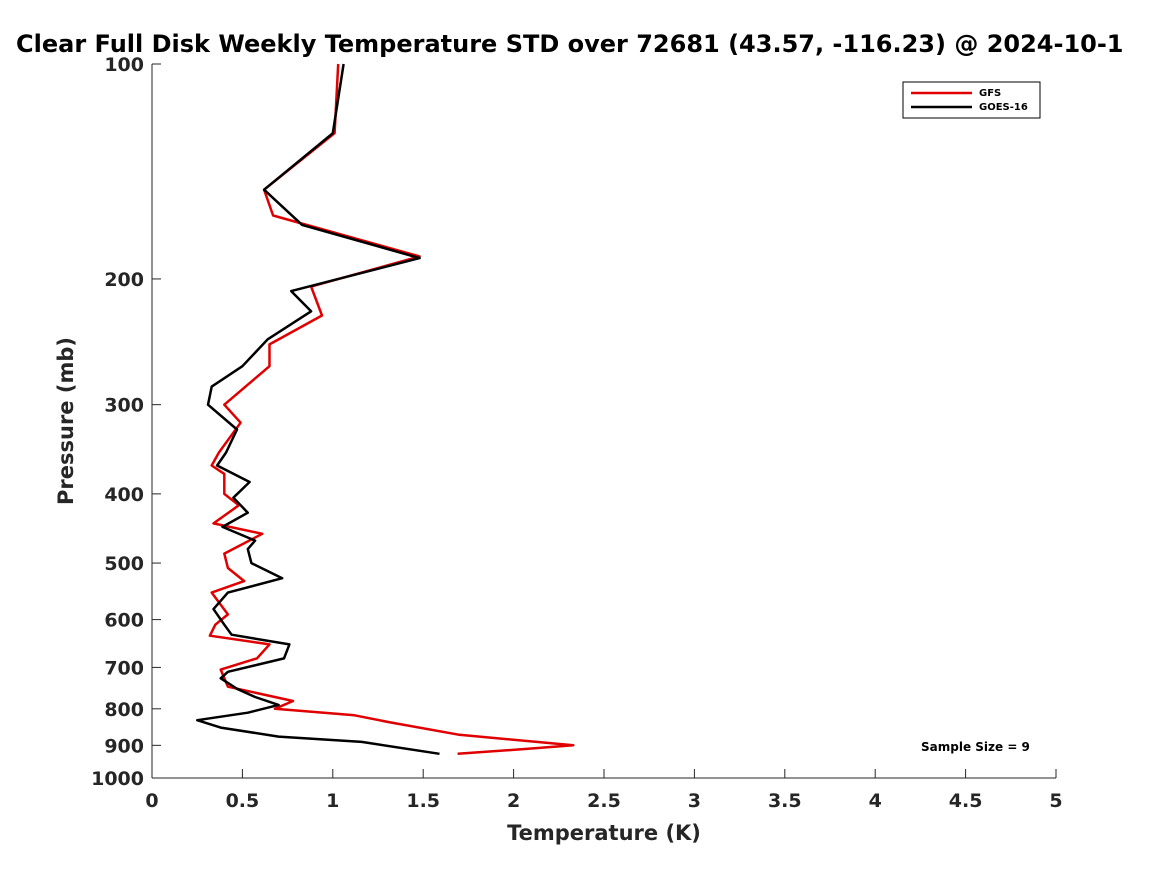  What do you see at coordinates (1055, 801) in the screenshot?
I see `x-tick-label: 5` at bounding box center [1055, 801].